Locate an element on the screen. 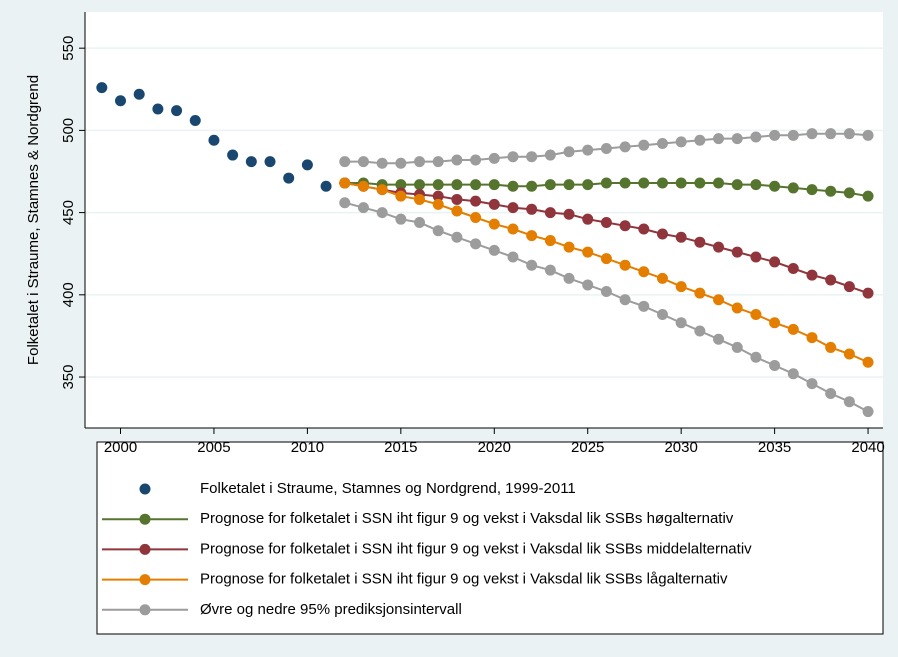 Image resolution: width=898 pixels, height=657 pixels. x-tick-label: 2035 is located at coordinates (774, 447).